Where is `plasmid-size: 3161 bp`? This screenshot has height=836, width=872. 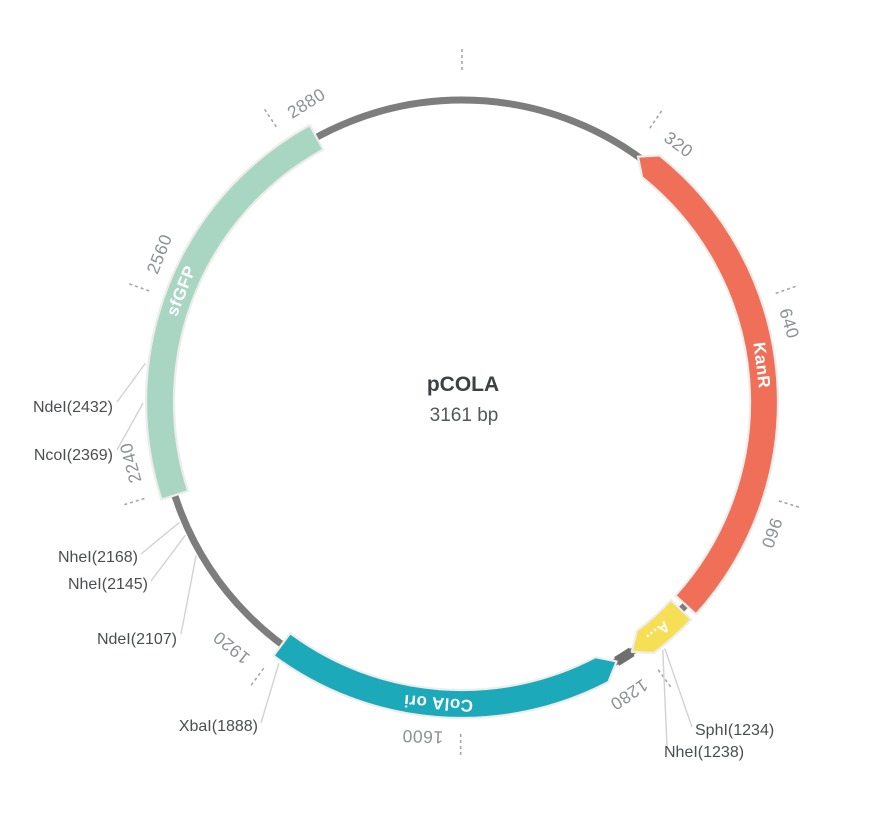
plasmid-size: 3161 bp is located at coordinates (464, 415).